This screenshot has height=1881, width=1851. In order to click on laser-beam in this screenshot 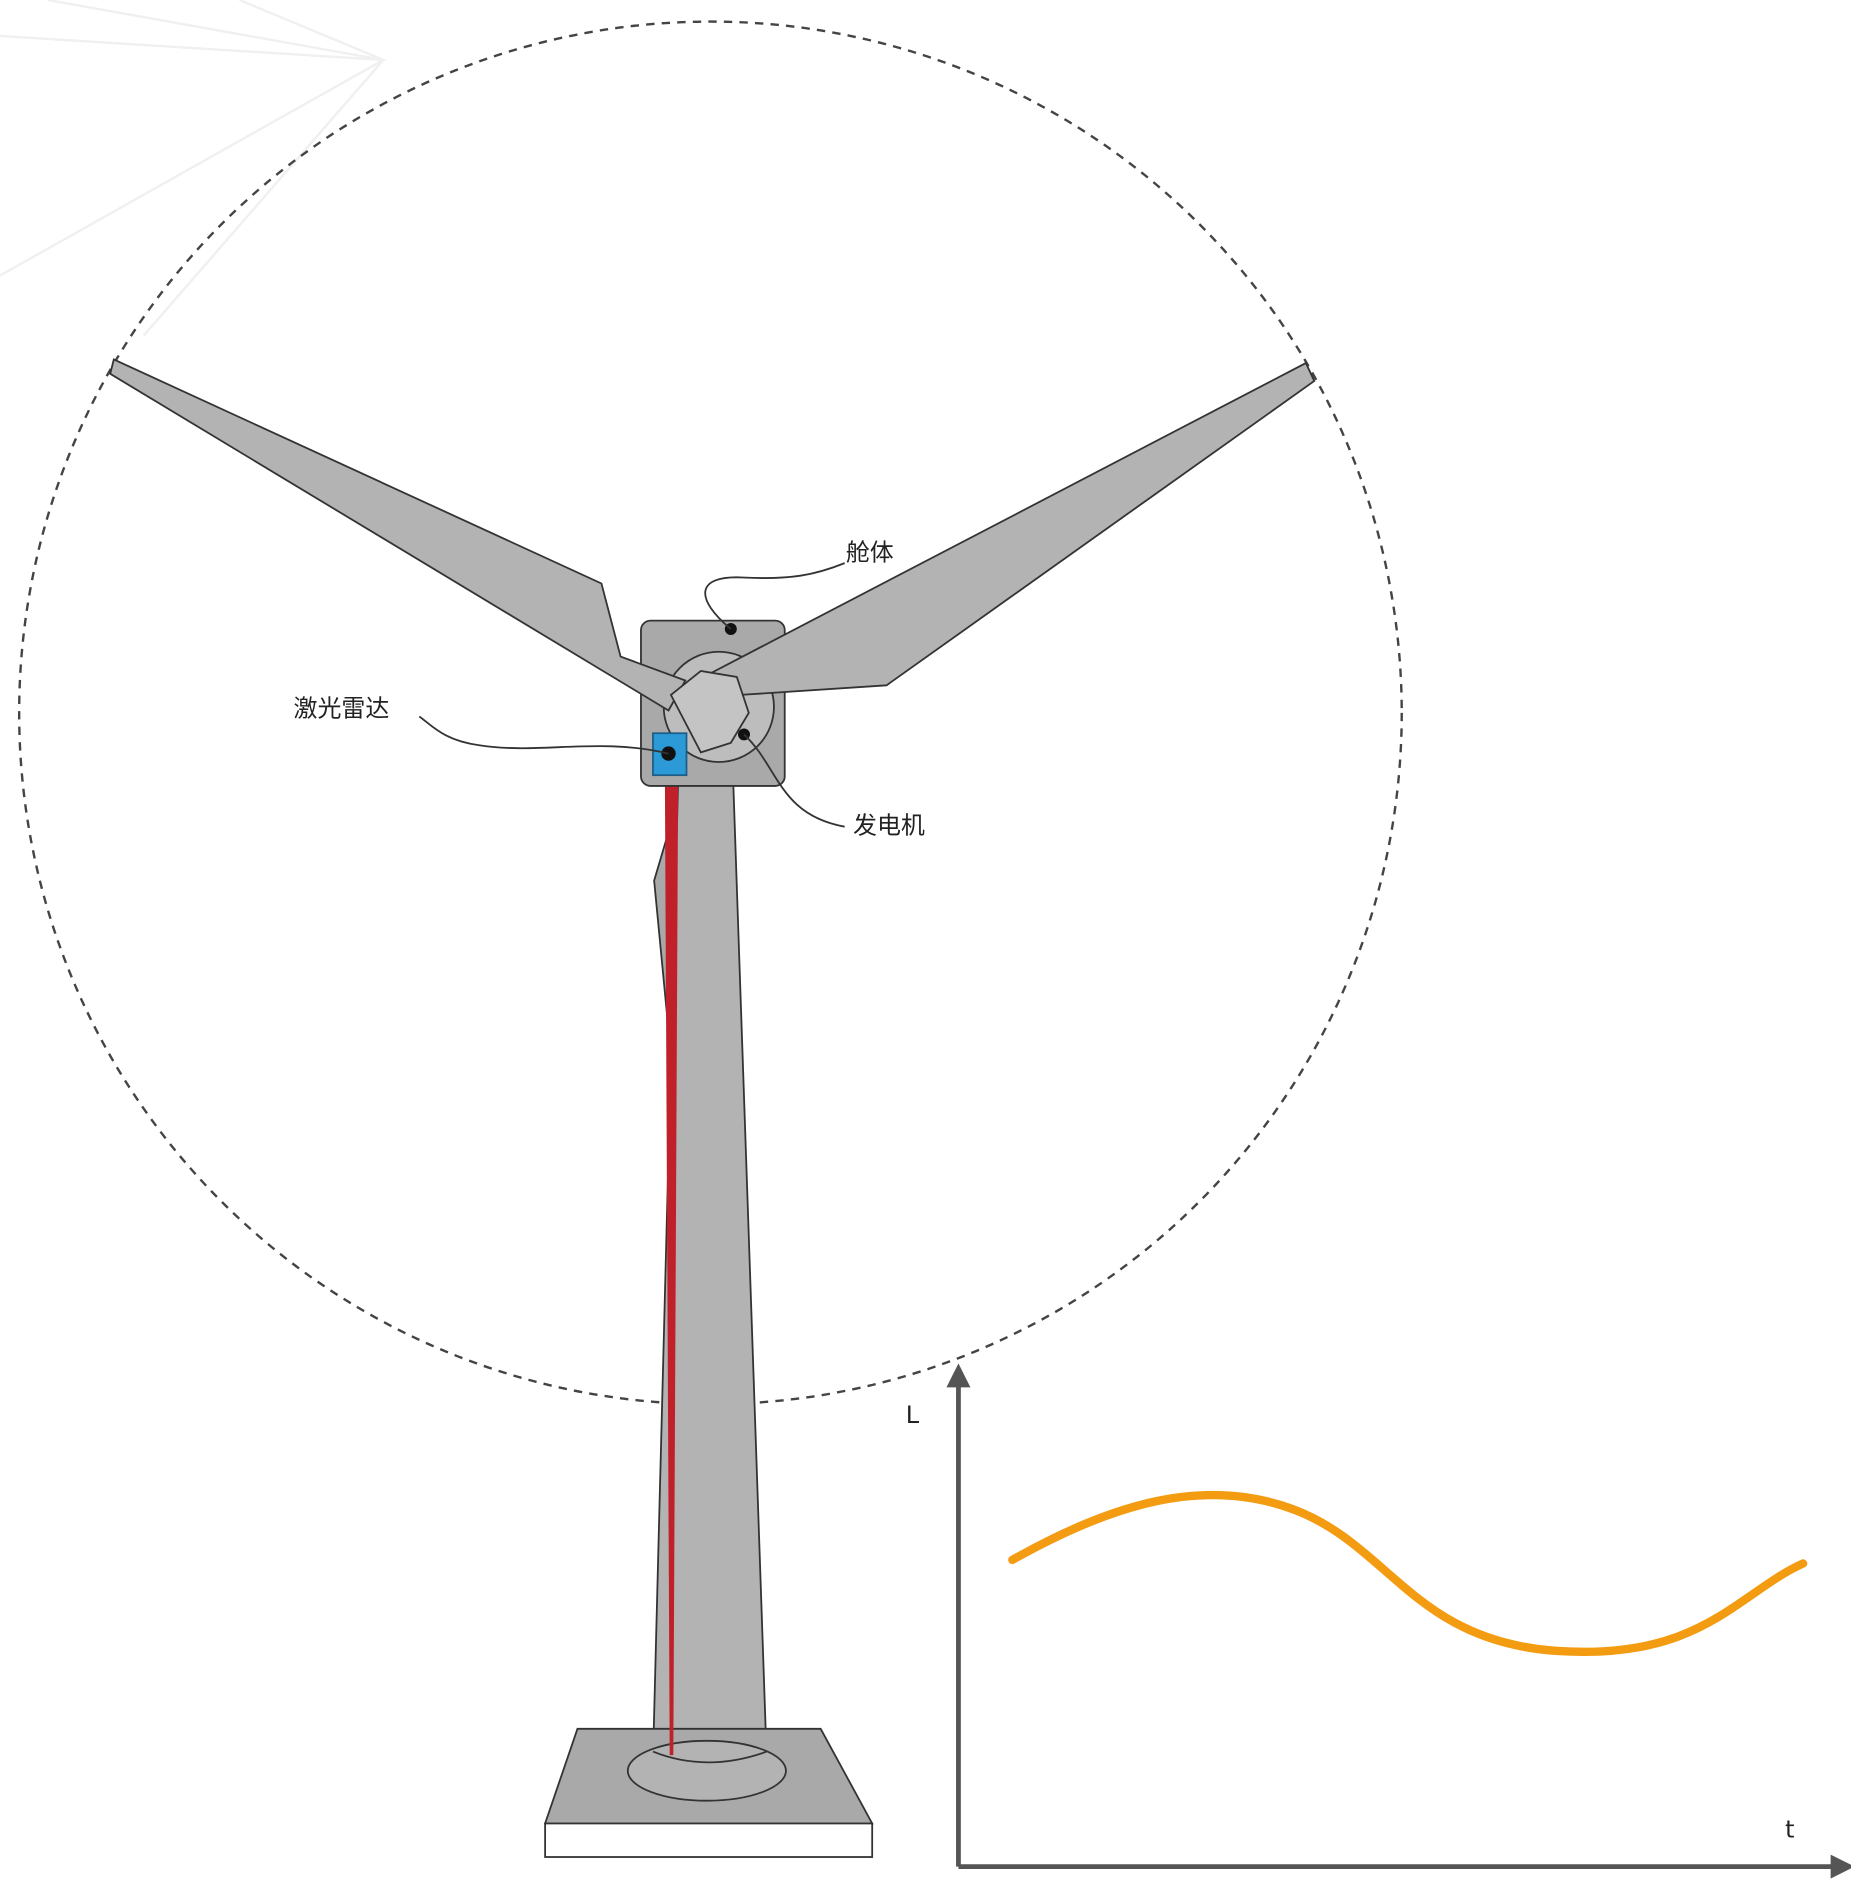, I will do `click(671, 1270)`.